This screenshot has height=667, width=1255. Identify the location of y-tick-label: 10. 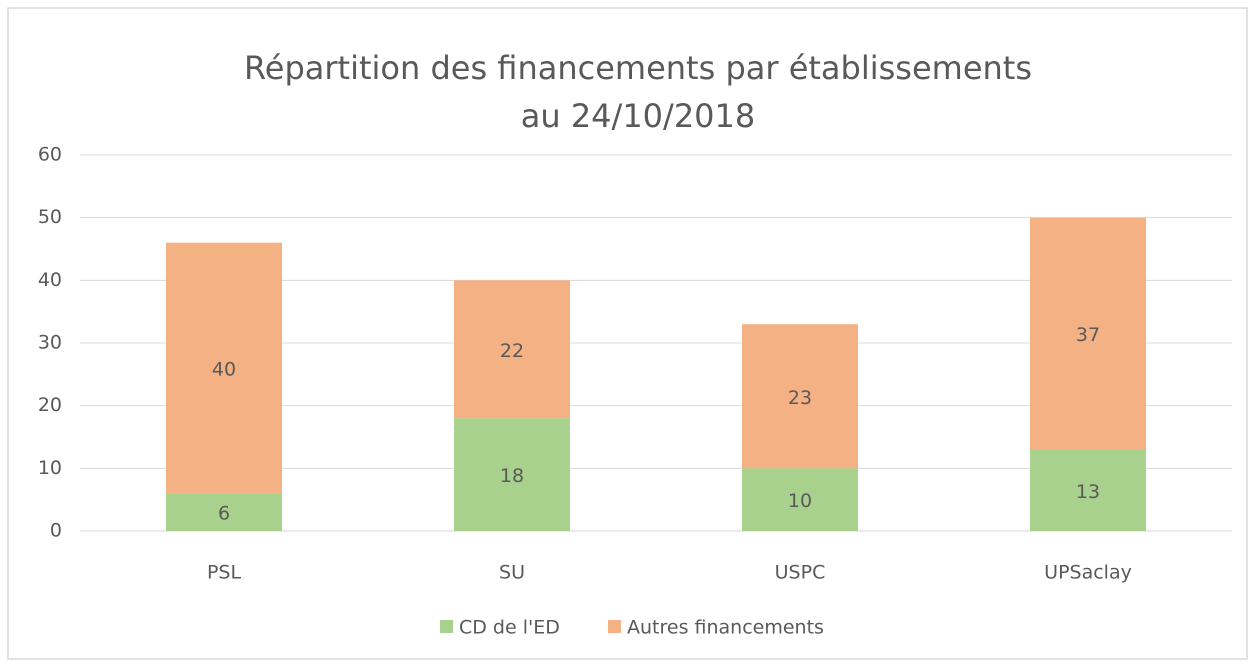
(50, 468).